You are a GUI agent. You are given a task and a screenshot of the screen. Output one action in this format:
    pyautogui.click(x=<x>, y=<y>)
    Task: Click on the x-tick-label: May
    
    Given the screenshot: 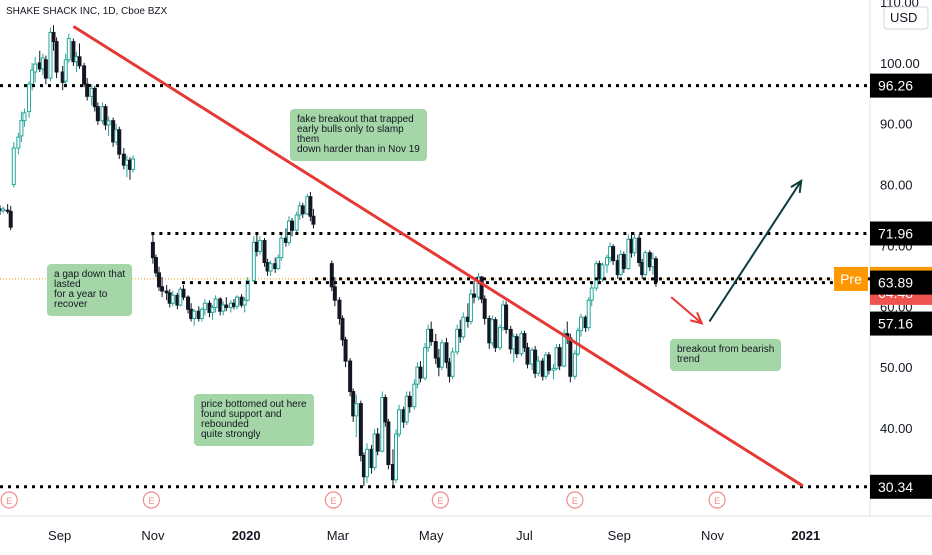 What is the action you would take?
    pyautogui.click(x=431, y=535)
    